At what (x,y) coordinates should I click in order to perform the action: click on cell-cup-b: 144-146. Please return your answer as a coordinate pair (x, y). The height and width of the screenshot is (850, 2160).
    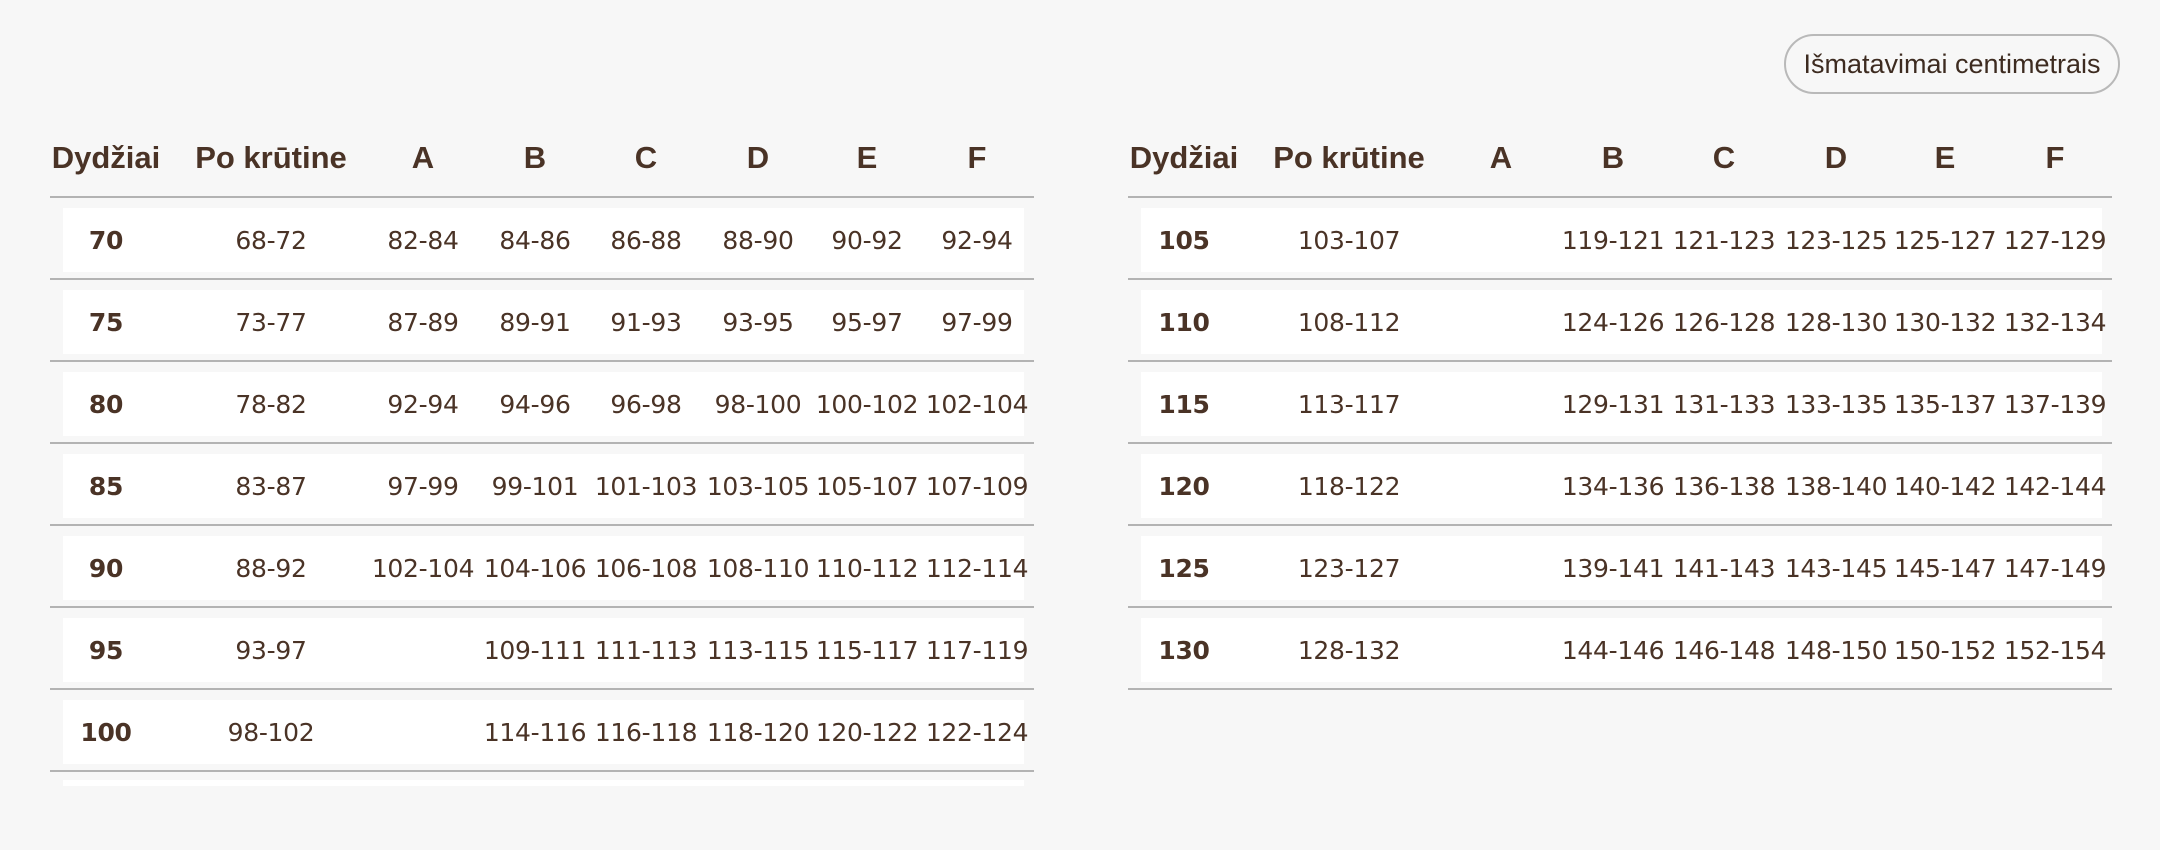
    Looking at the image, I should click on (1613, 650).